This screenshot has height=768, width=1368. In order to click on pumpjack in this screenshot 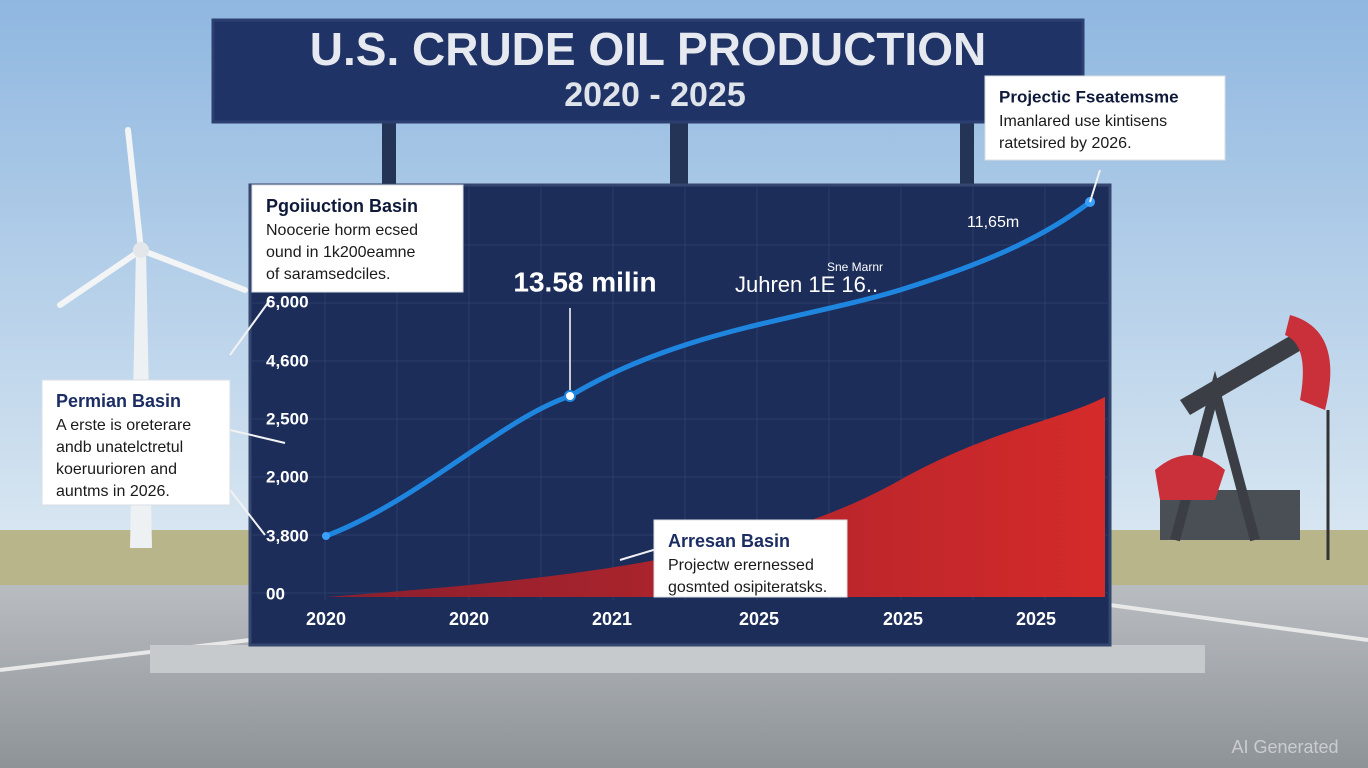, I will do `click(1243, 437)`.